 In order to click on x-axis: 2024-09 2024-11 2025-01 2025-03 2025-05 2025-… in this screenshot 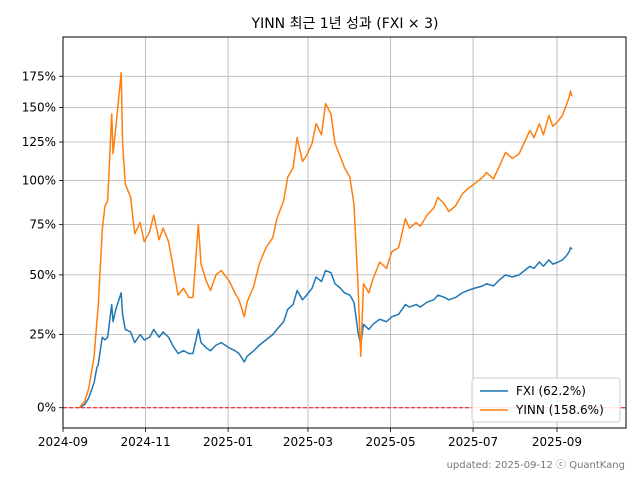, I will do `click(310, 438)`.